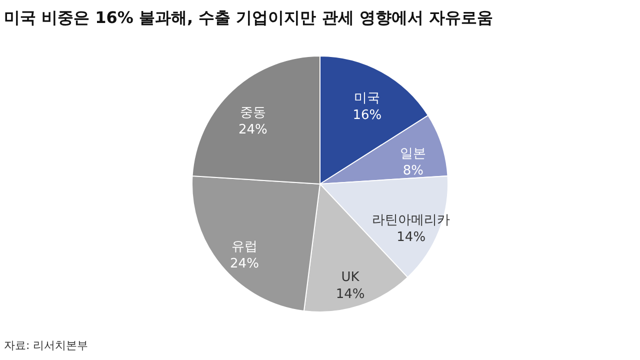  Describe the element at coordinates (244, 246) in the screenshot. I see `slice-label: 유럽` at that location.